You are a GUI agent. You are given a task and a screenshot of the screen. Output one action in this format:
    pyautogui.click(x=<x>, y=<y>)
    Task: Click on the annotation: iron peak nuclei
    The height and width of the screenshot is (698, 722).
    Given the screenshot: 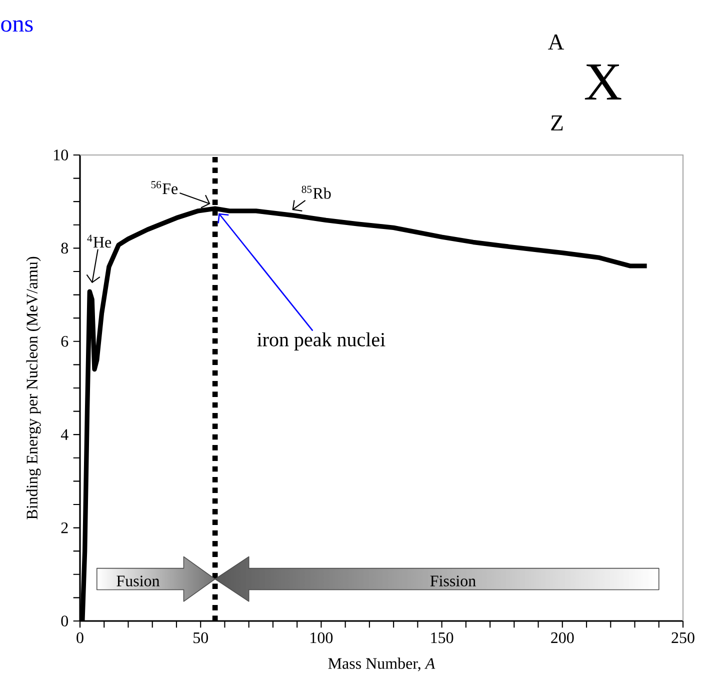 What is the action you would take?
    pyautogui.click(x=321, y=341)
    